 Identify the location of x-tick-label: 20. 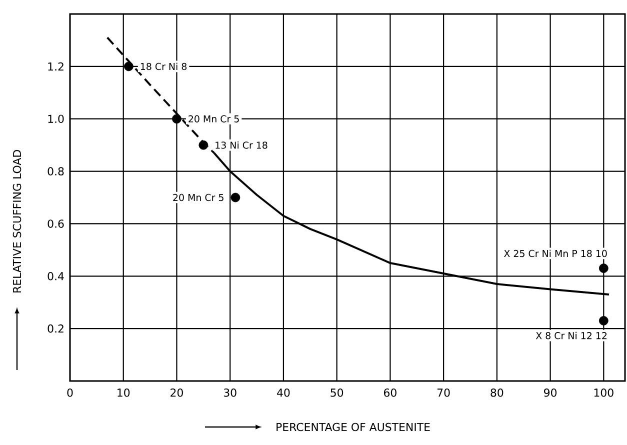
(176, 392).